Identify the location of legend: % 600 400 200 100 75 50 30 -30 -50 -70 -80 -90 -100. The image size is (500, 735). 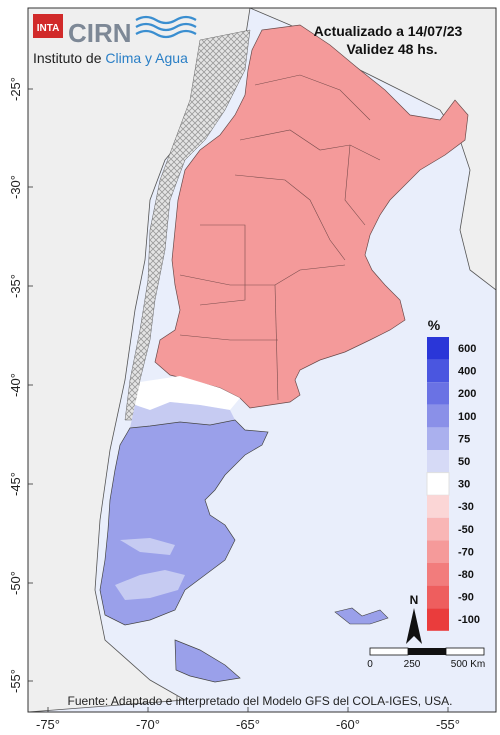
(453, 474).